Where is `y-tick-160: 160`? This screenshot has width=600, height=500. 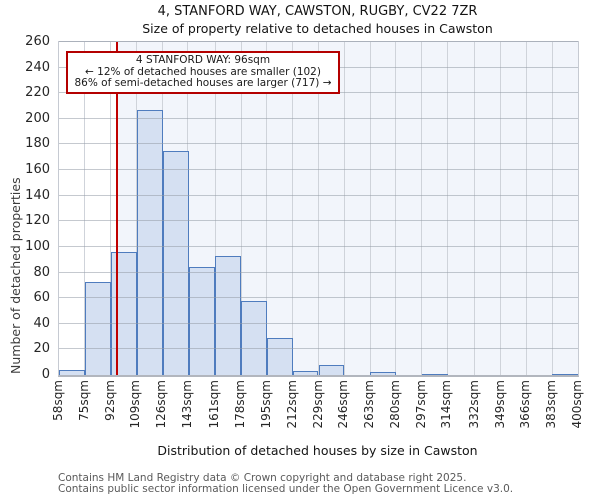
y-tick-160: 160 is located at coordinates (37, 170).